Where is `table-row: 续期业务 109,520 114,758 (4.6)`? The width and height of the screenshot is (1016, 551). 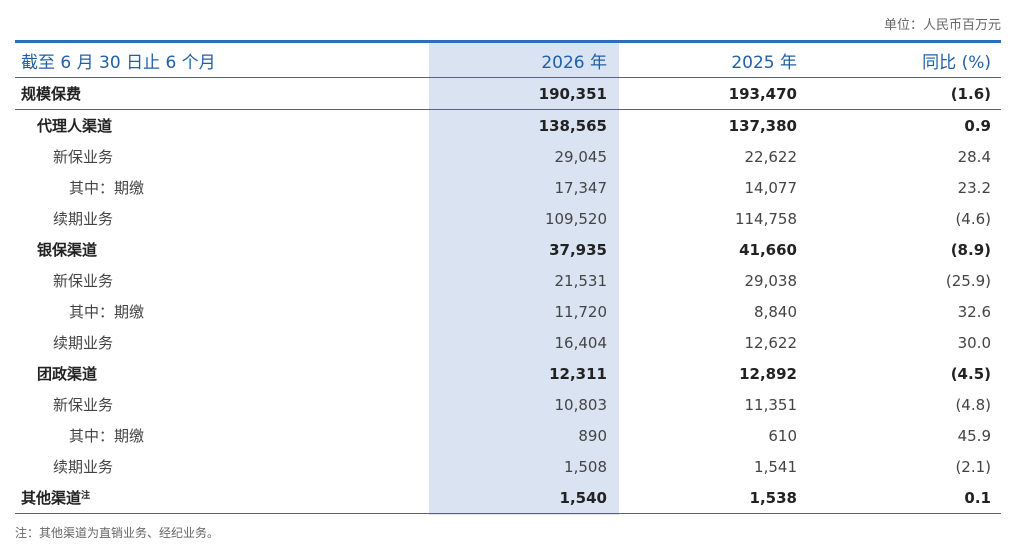
table-row: 续期业务 109,520 114,758 (4.6) is located at coordinates (508, 218).